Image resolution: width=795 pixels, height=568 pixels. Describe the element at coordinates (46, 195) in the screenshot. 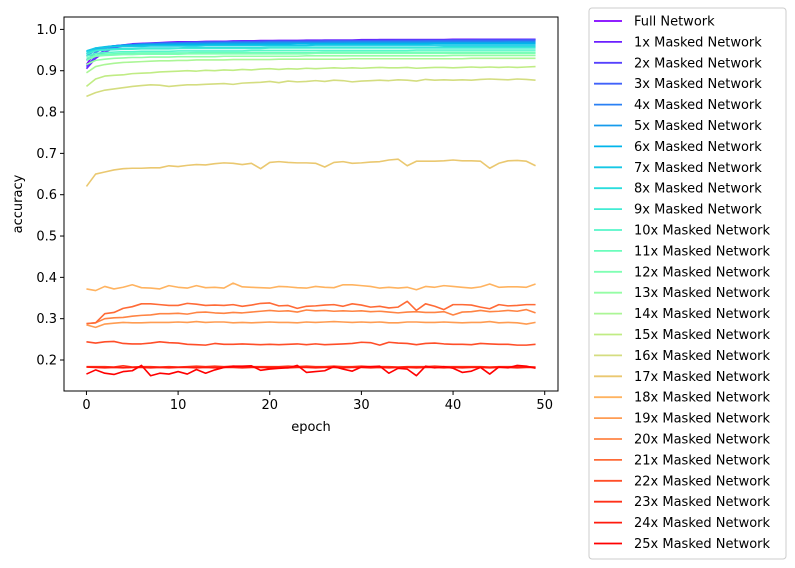

I see `y-tick-label: 0.6` at that location.